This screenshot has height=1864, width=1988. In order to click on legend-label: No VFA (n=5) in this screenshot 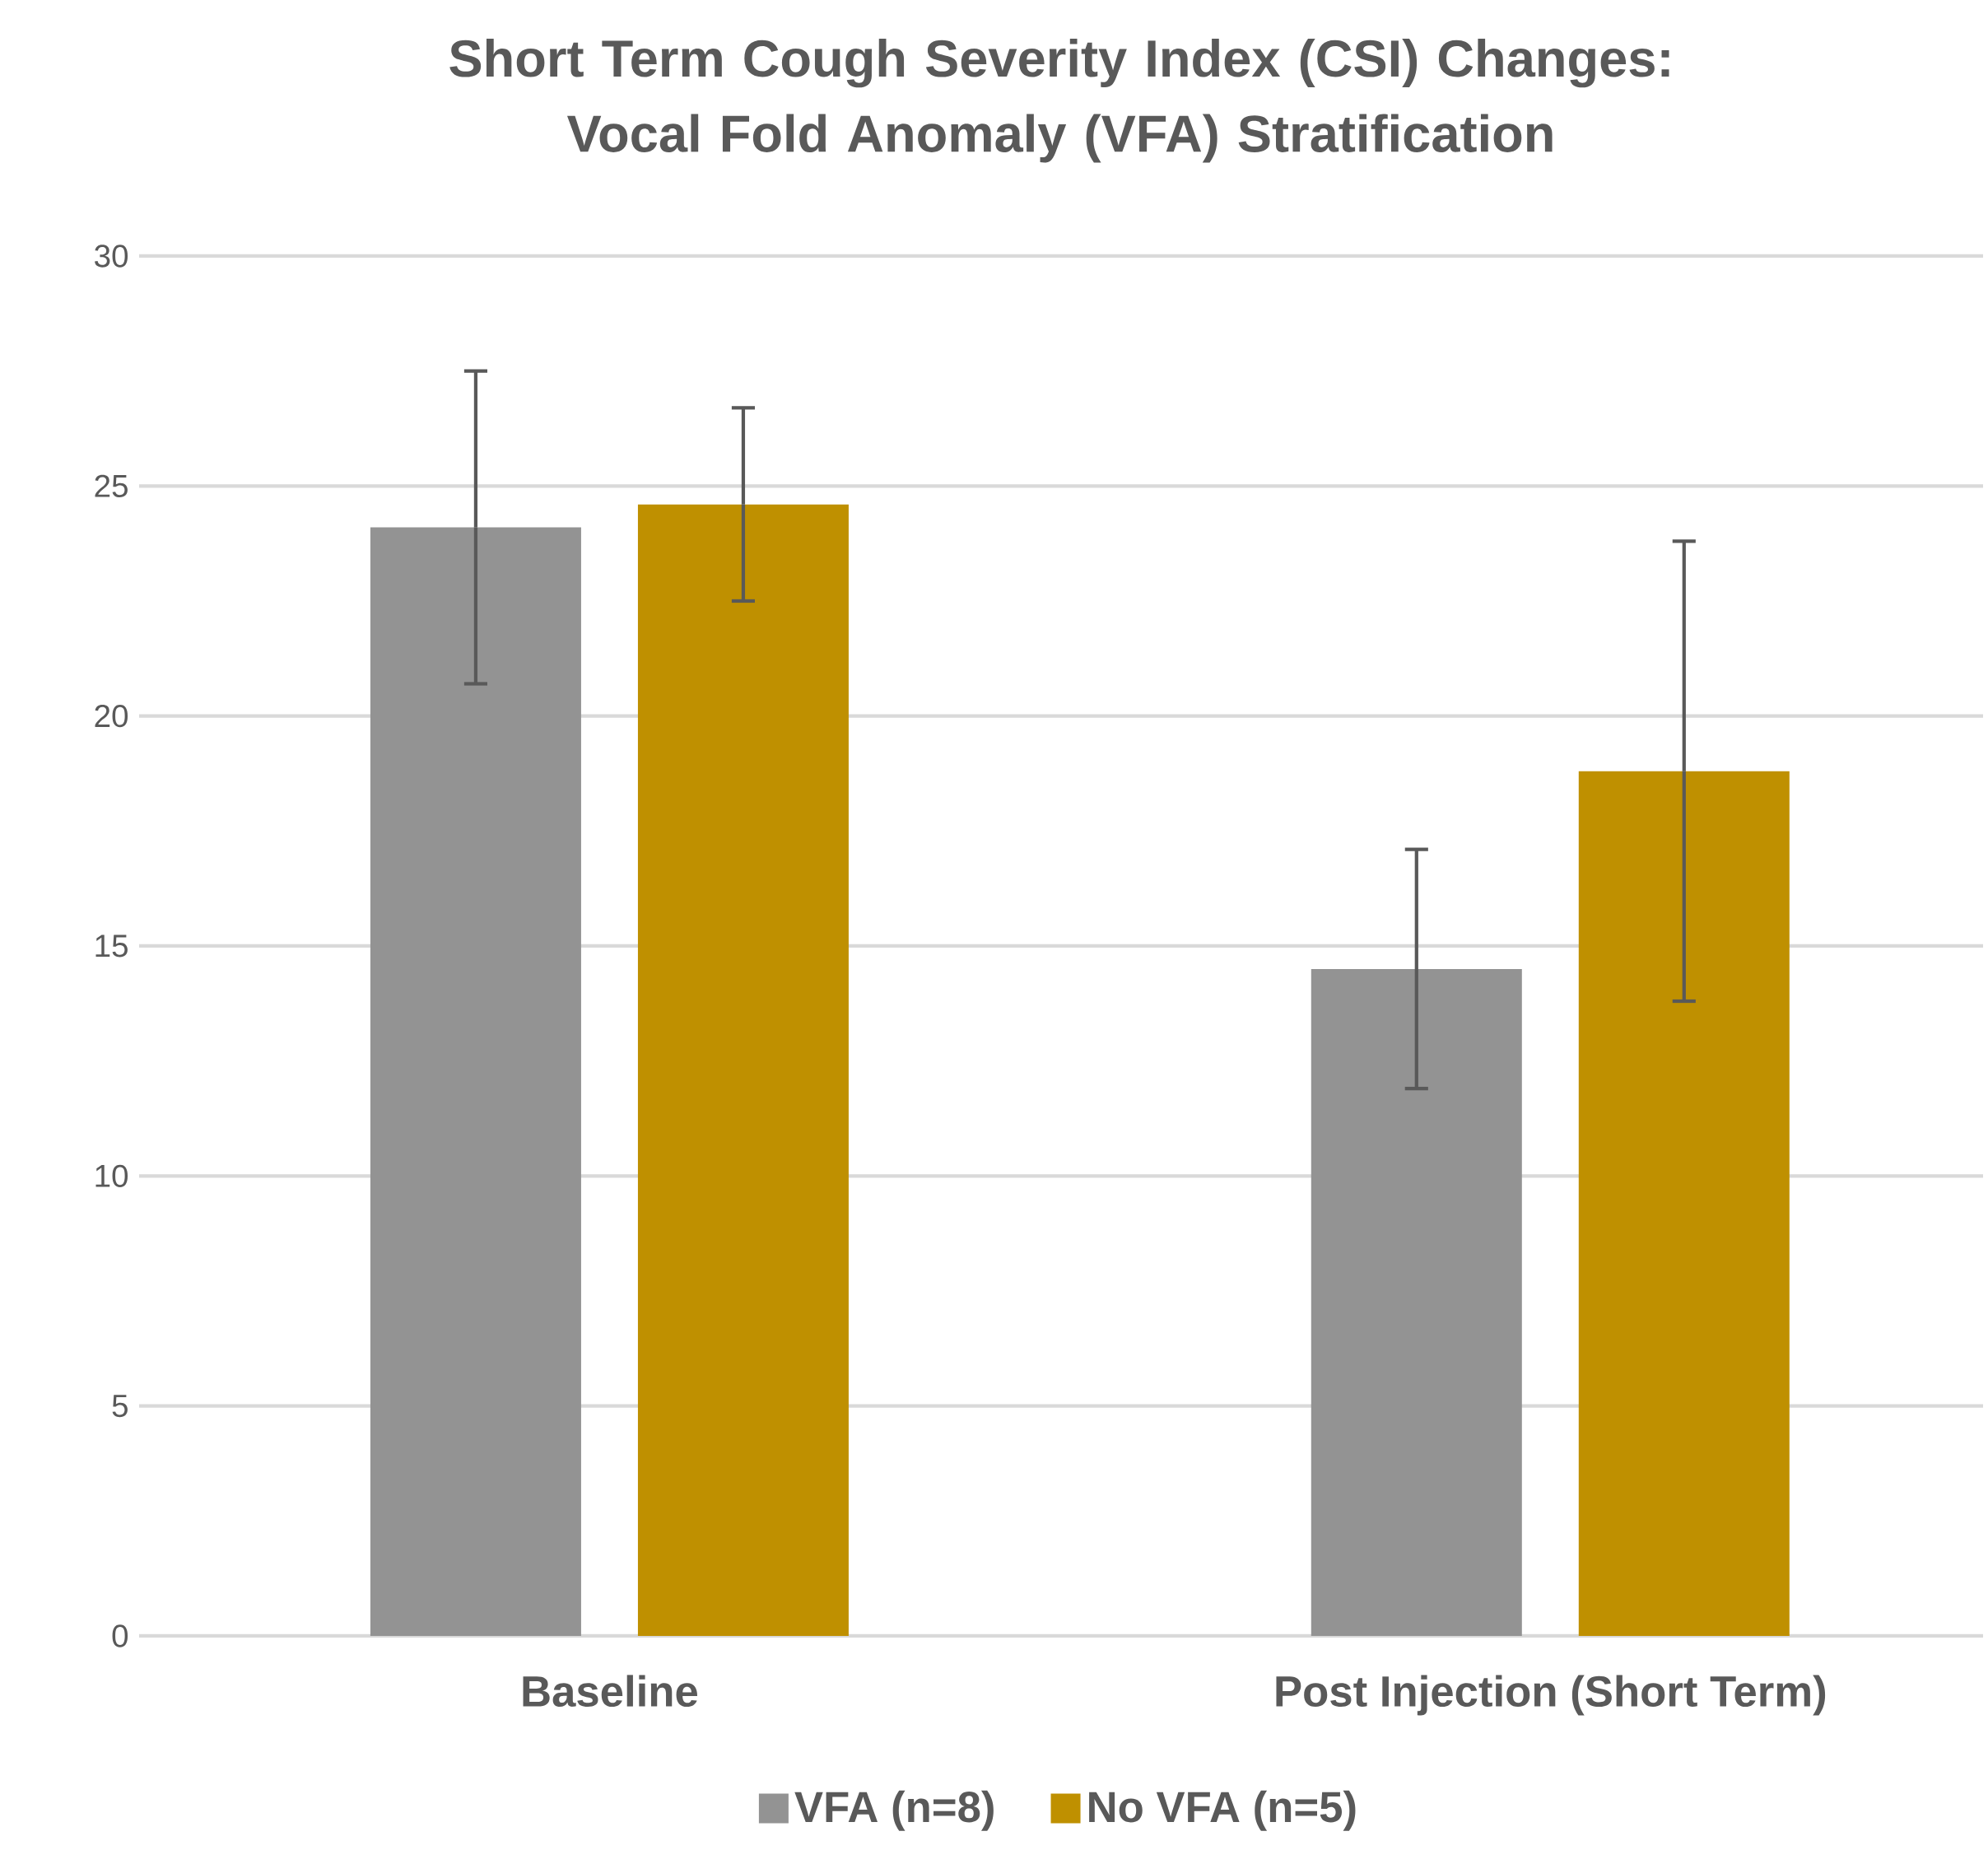, I will do `click(1222, 1810)`.